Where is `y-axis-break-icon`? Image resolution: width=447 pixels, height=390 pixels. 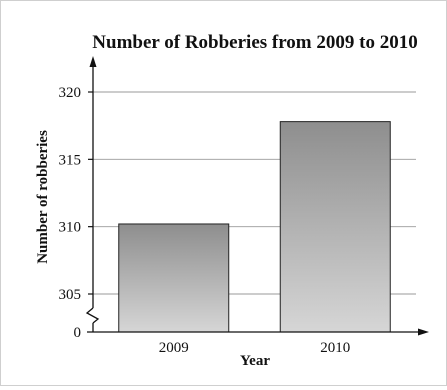
y-axis-break-icon is located at coordinates (92, 315).